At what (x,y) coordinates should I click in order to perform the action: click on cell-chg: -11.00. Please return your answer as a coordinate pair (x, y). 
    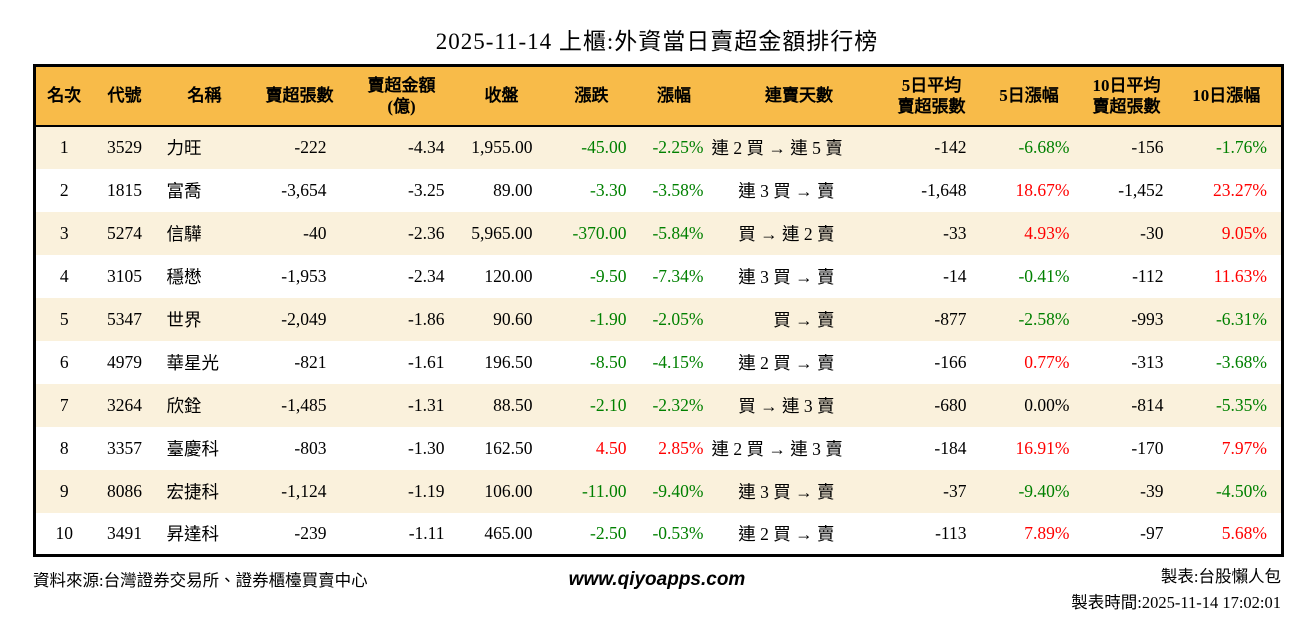
    Looking at the image, I should click on (604, 490).